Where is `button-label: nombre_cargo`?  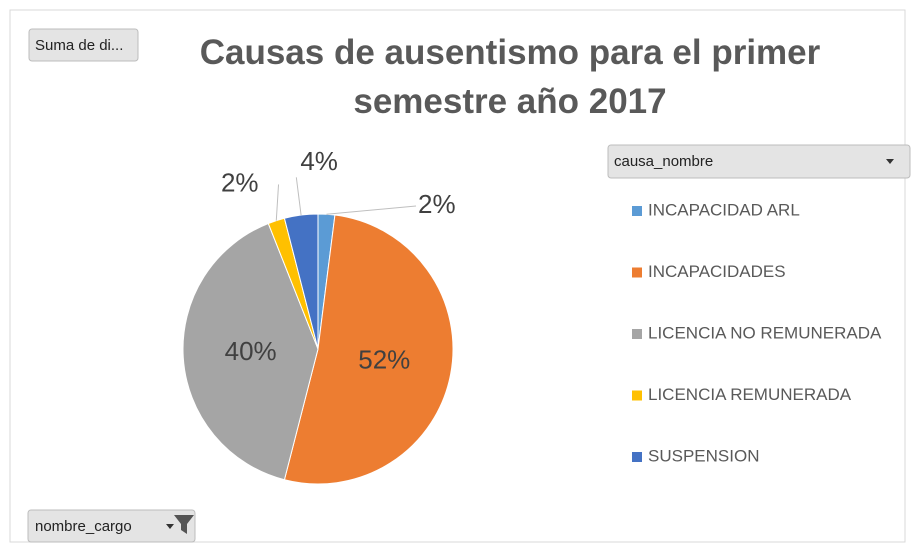
button-label: nombre_cargo is located at coordinates (83, 526).